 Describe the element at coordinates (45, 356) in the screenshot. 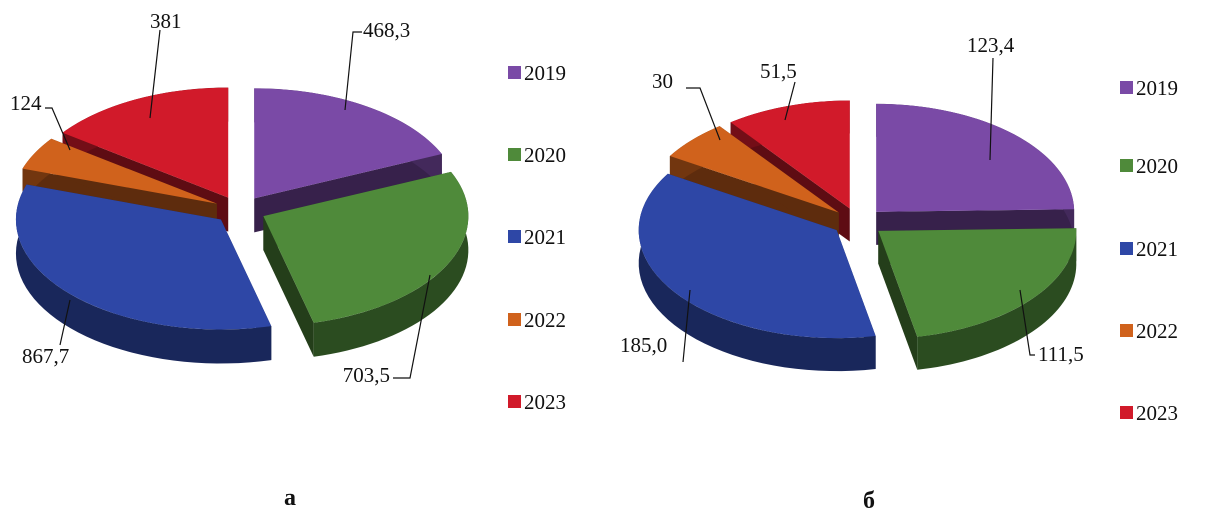

I see `data-label-2021: 867,7` at that location.